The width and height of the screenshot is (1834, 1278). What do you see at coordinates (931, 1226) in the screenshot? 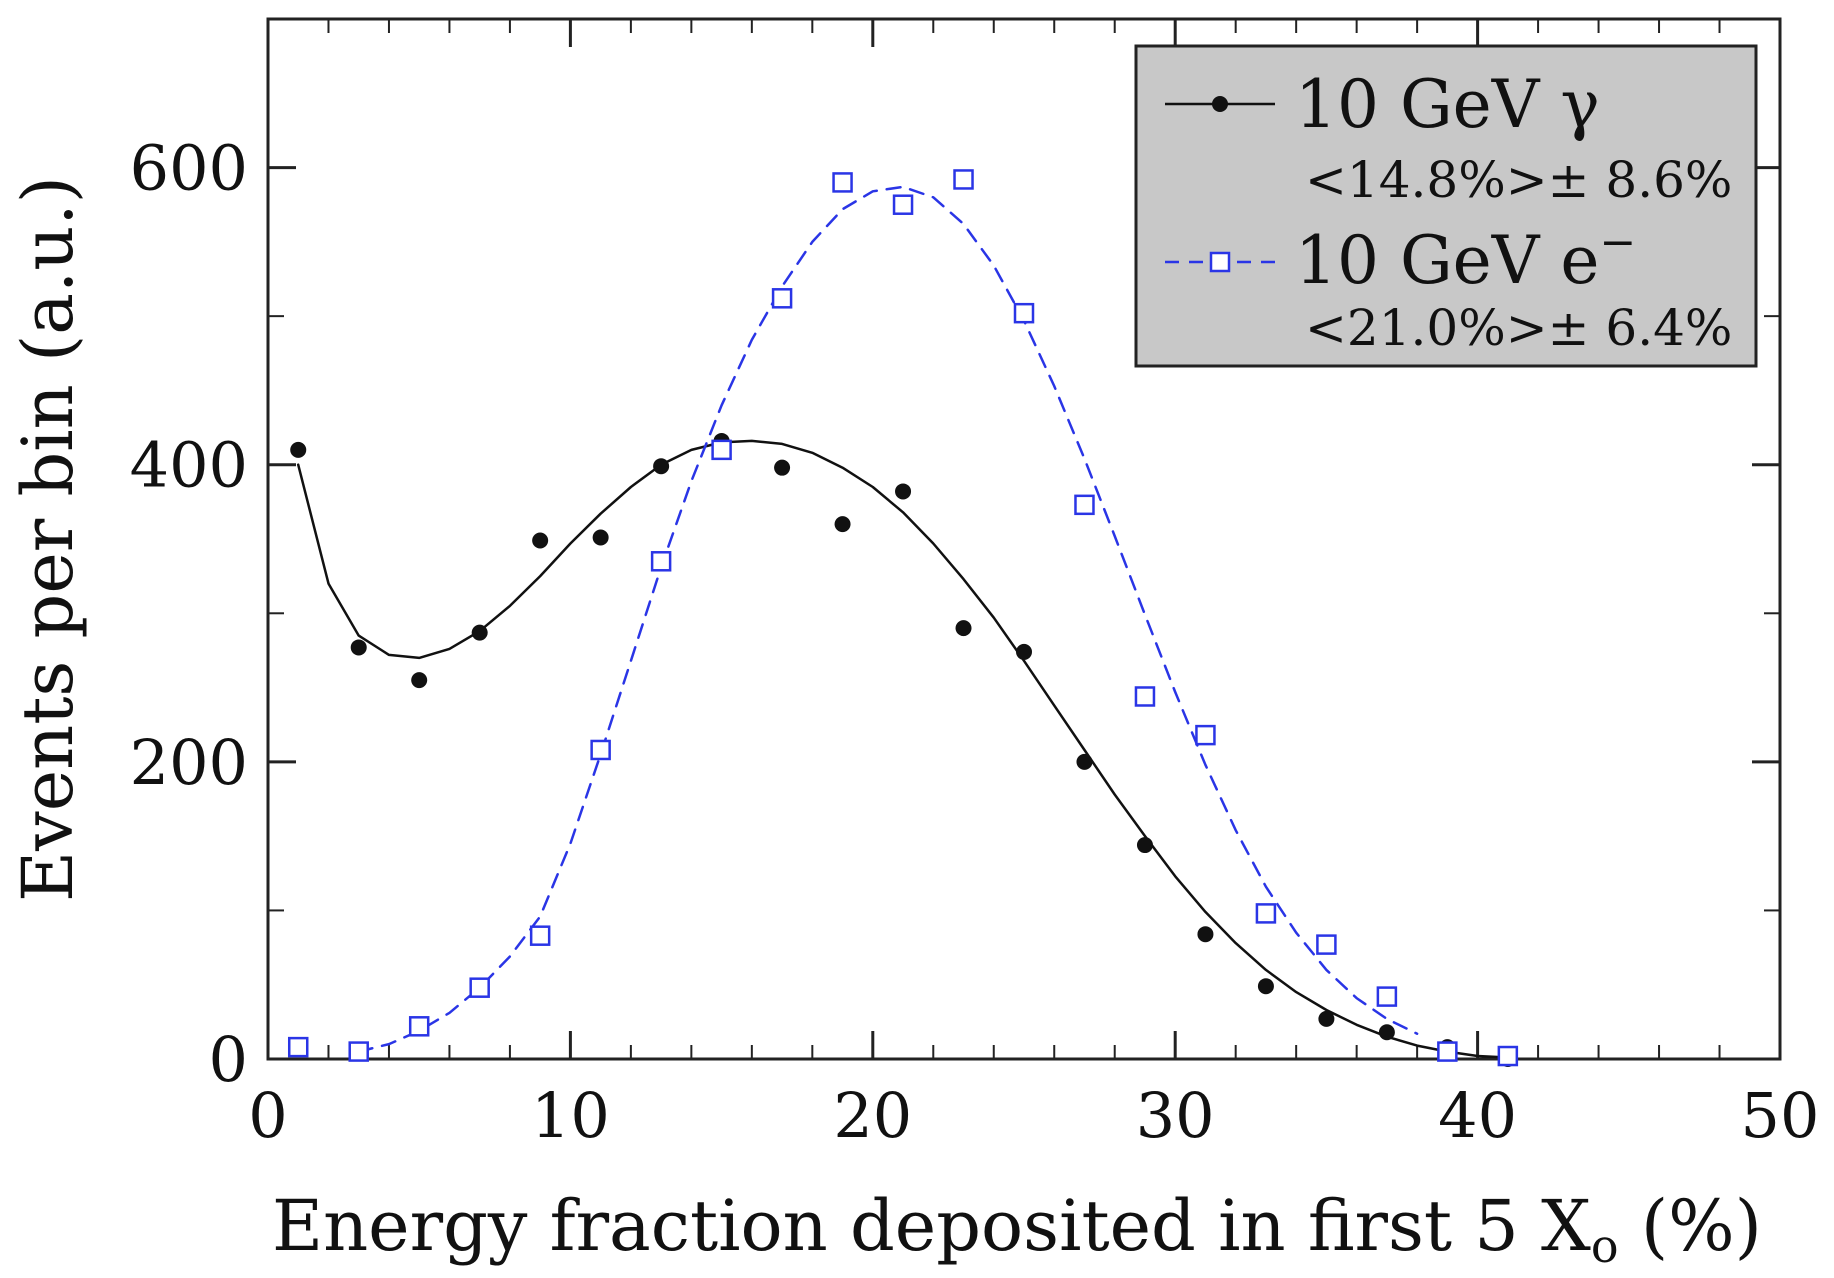
I see `x-axis-title-main: Energy fraction deposited in first 5 X` at bounding box center [931, 1226].